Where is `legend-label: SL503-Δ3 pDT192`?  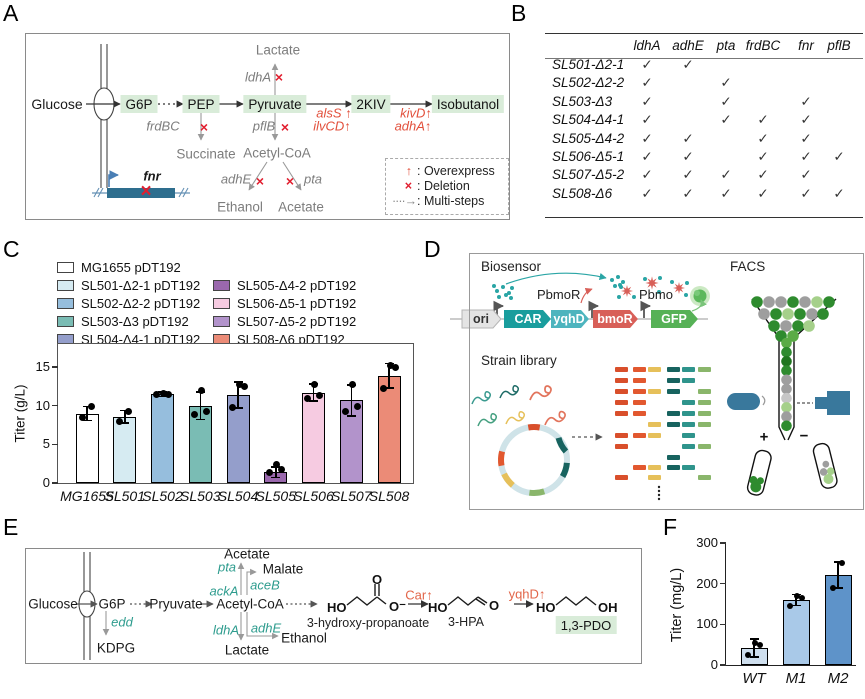
legend-label: SL503-Δ3 pDT192 is located at coordinates (135, 321).